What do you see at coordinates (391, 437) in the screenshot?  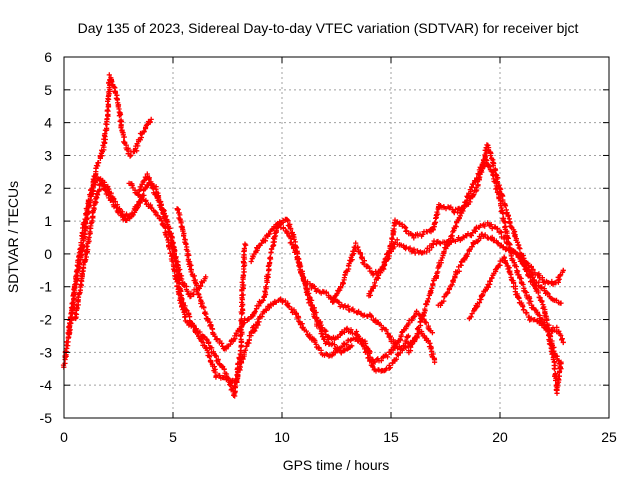 I see `x-tick-label: 15` at bounding box center [391, 437].